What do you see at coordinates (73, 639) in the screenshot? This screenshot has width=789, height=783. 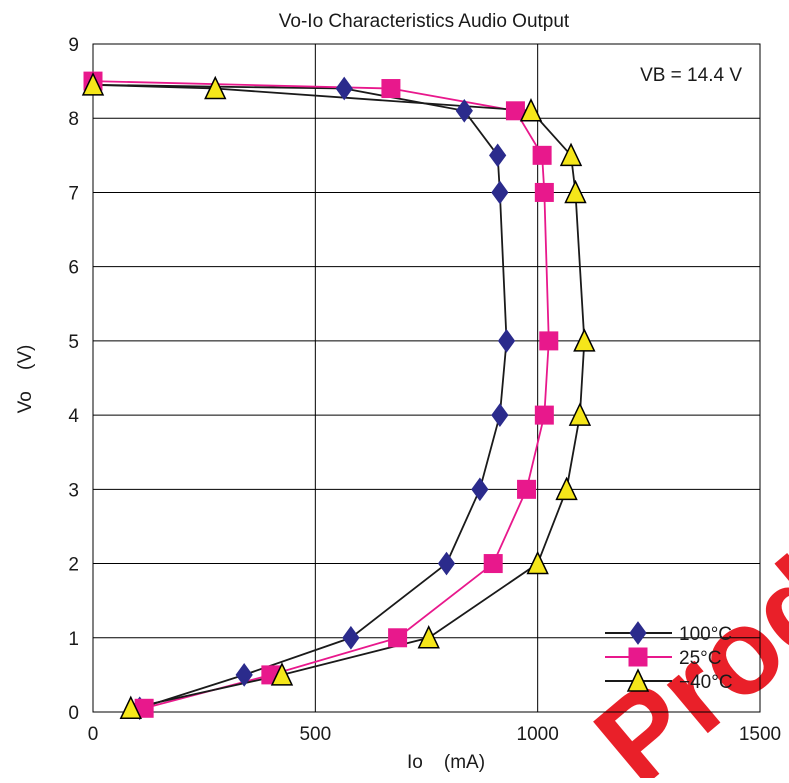 I see `y-tick-label: 1` at bounding box center [73, 639].